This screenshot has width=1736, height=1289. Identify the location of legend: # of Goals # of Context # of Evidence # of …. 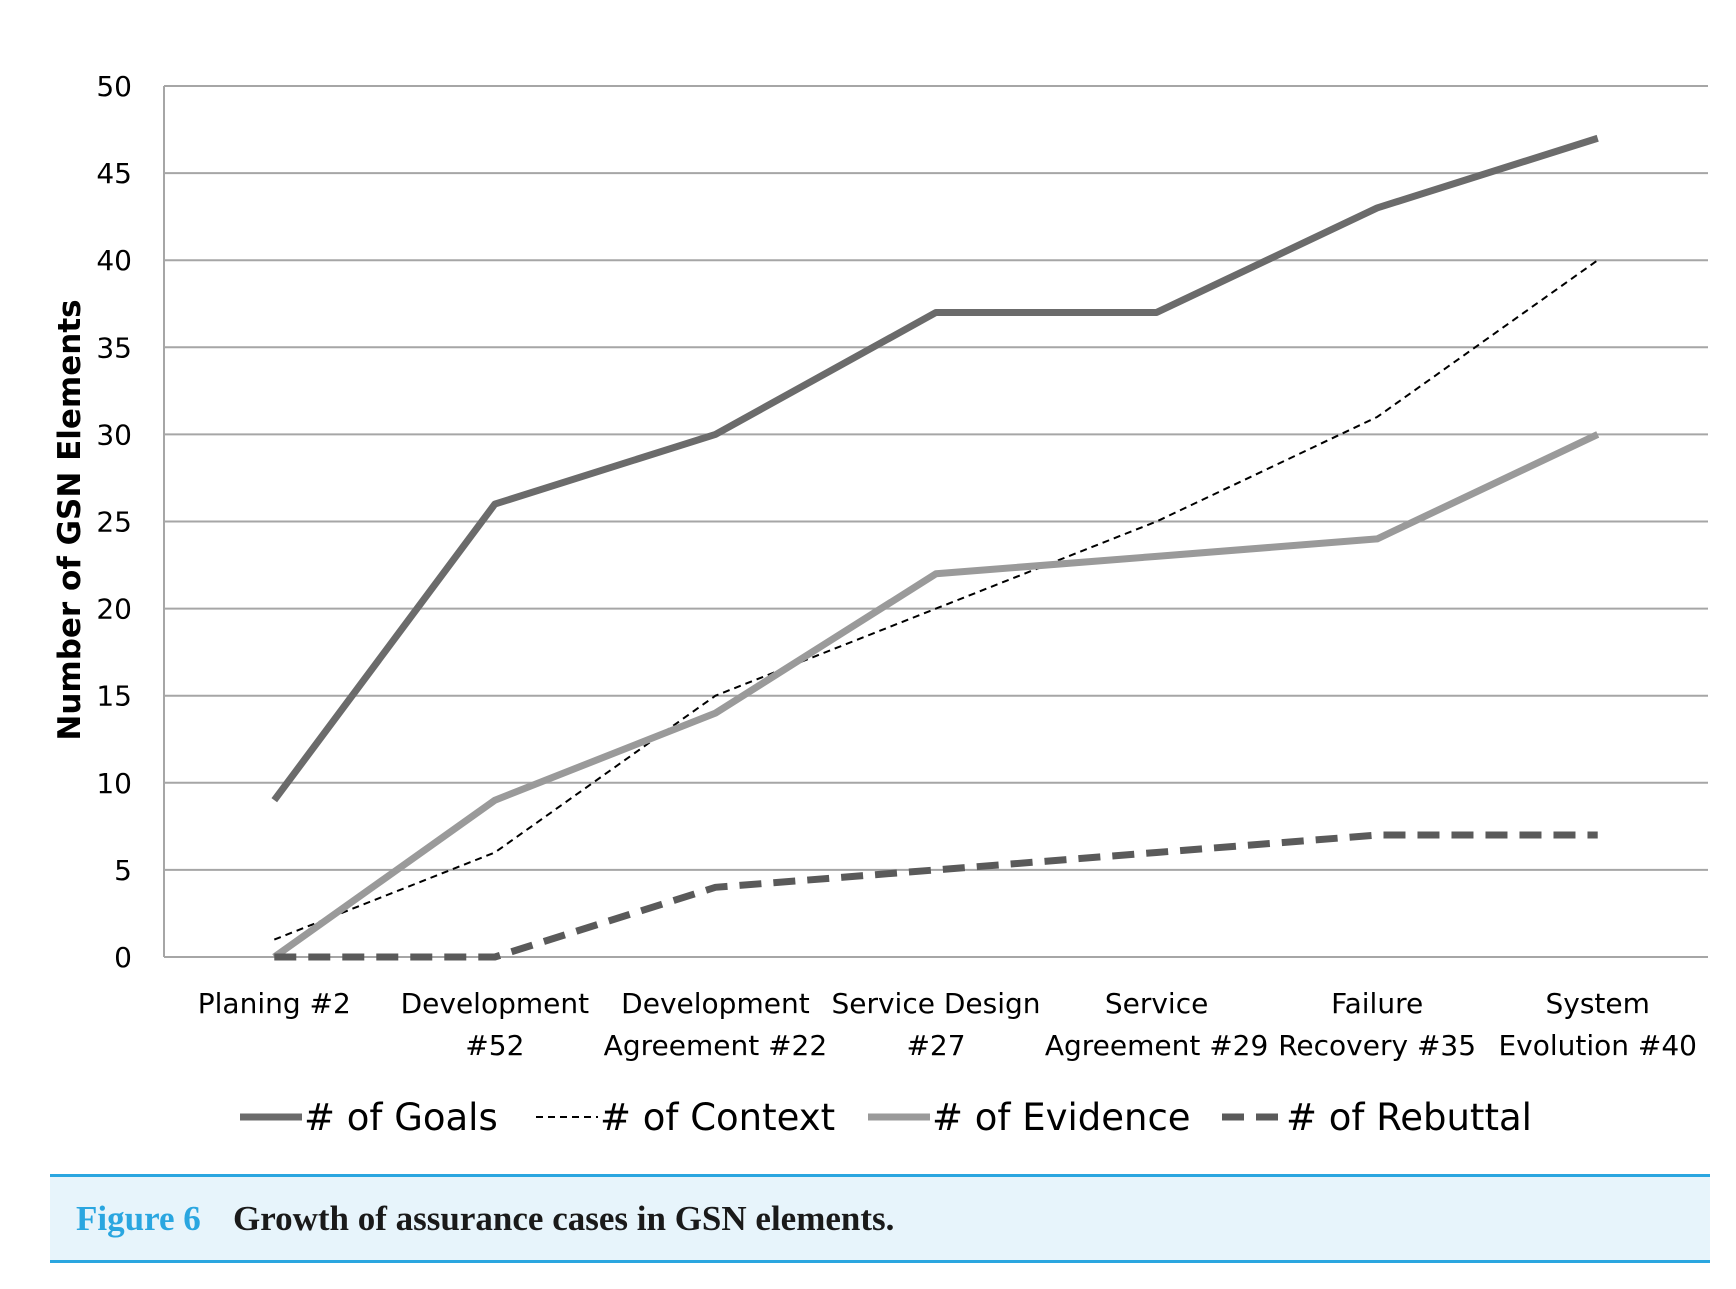
(886, 1117).